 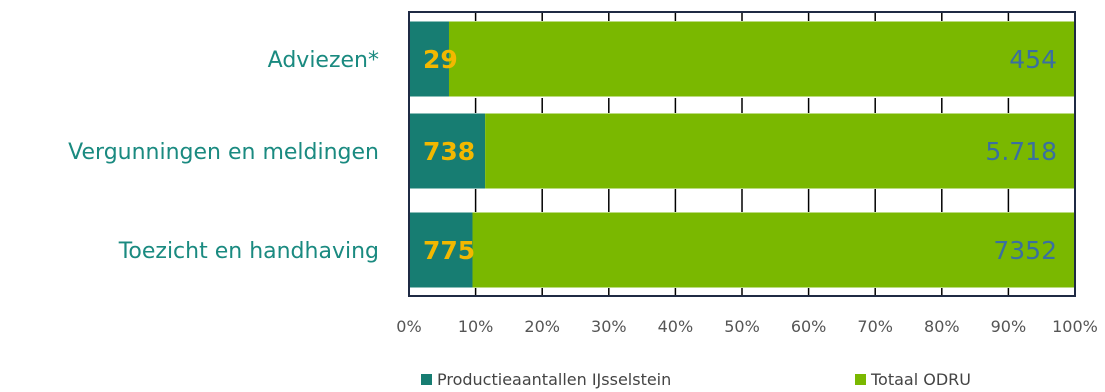 I want to click on legend-label: Productieaantallen IJsselstein, so click(x=554, y=379).